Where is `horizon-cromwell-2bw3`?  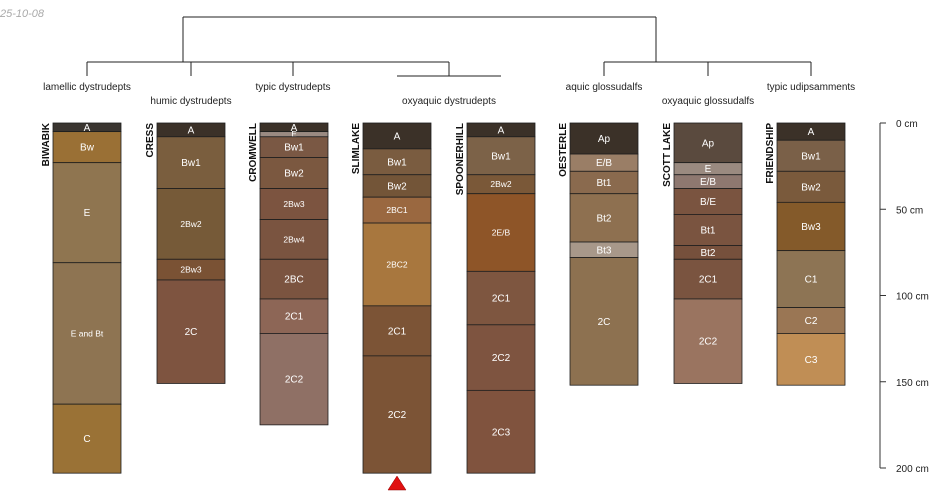
horizon-cromwell-2bw3 is located at coordinates (294, 204).